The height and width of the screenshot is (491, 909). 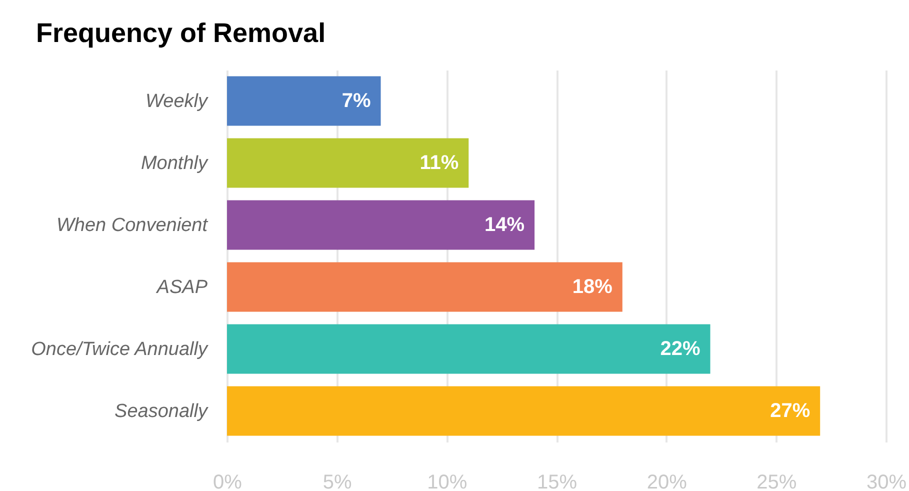 What do you see at coordinates (120, 349) in the screenshot?
I see `y-tick-label: Once/Twice Annually` at bounding box center [120, 349].